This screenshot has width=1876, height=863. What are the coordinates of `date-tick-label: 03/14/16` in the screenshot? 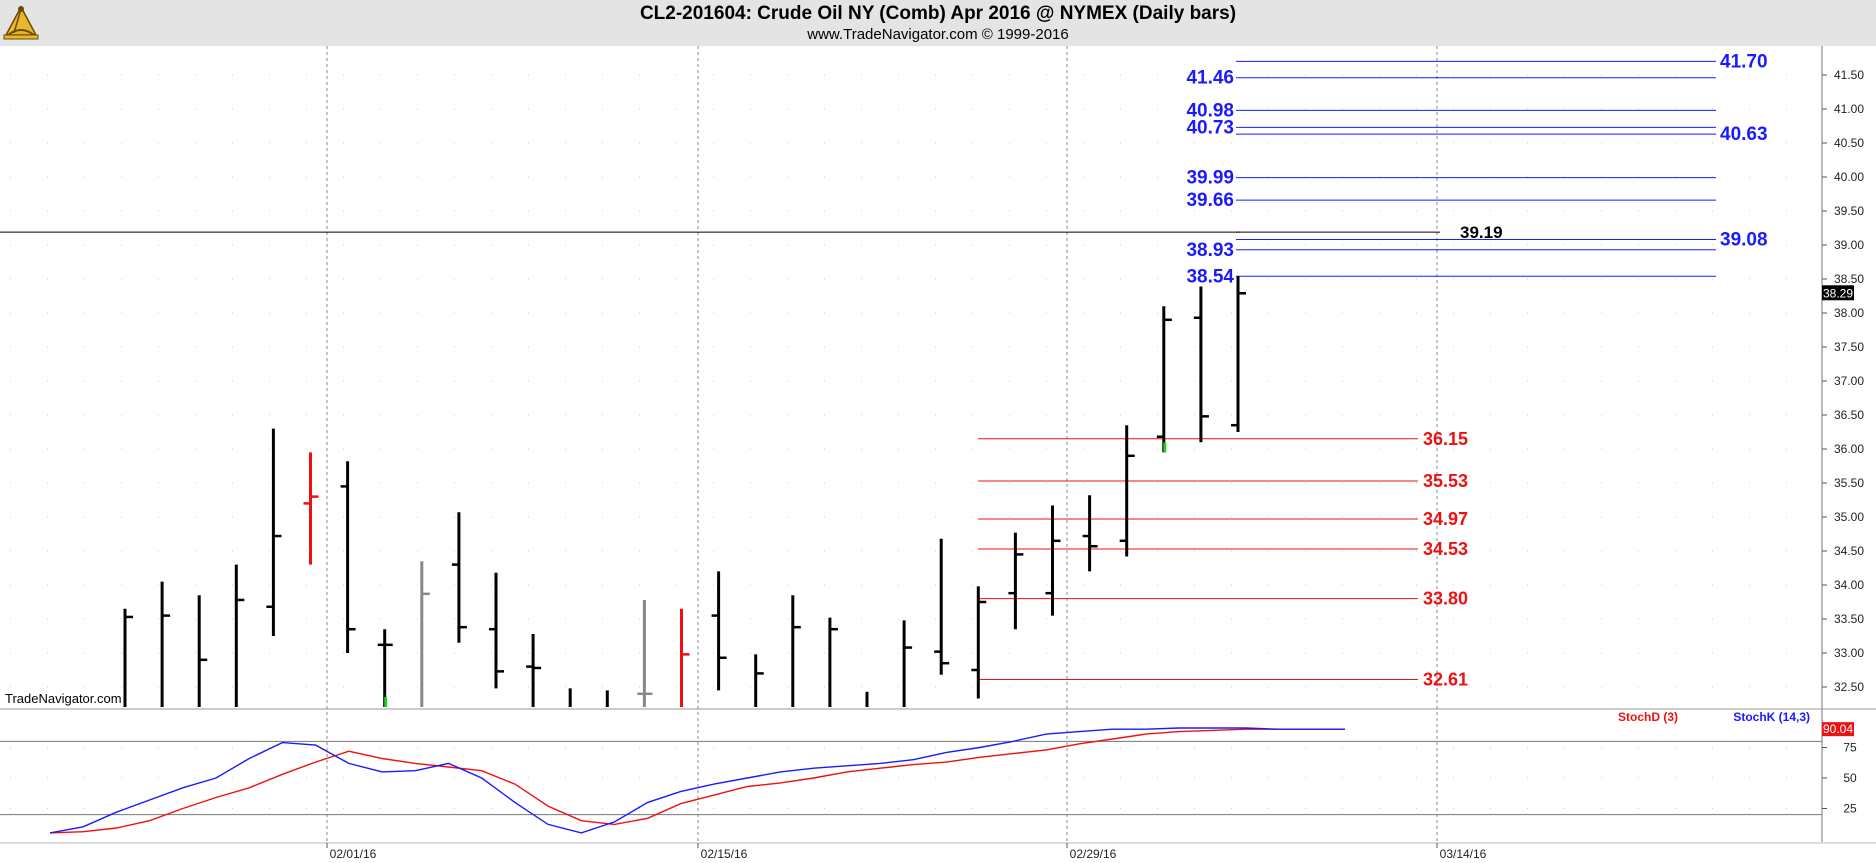 It's located at (1463, 854).